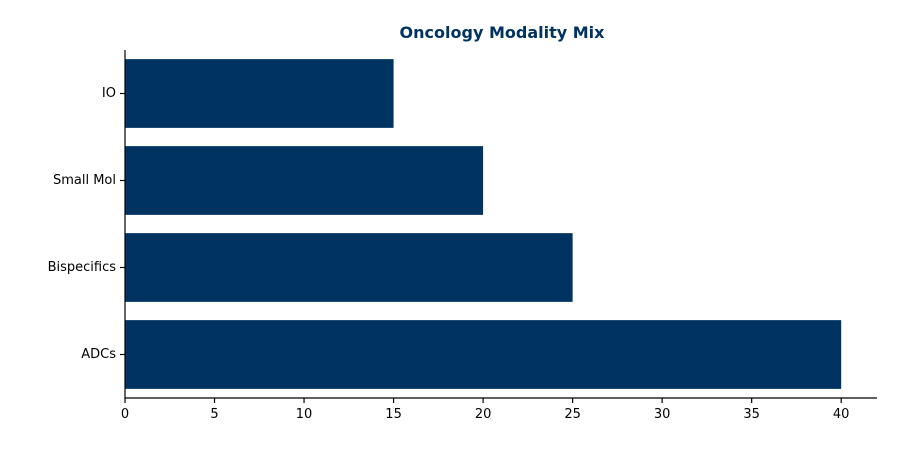 Image resolution: width=900 pixels, height=455 pixels. What do you see at coordinates (751, 414) in the screenshot?
I see `x-tick-label: 35` at bounding box center [751, 414].